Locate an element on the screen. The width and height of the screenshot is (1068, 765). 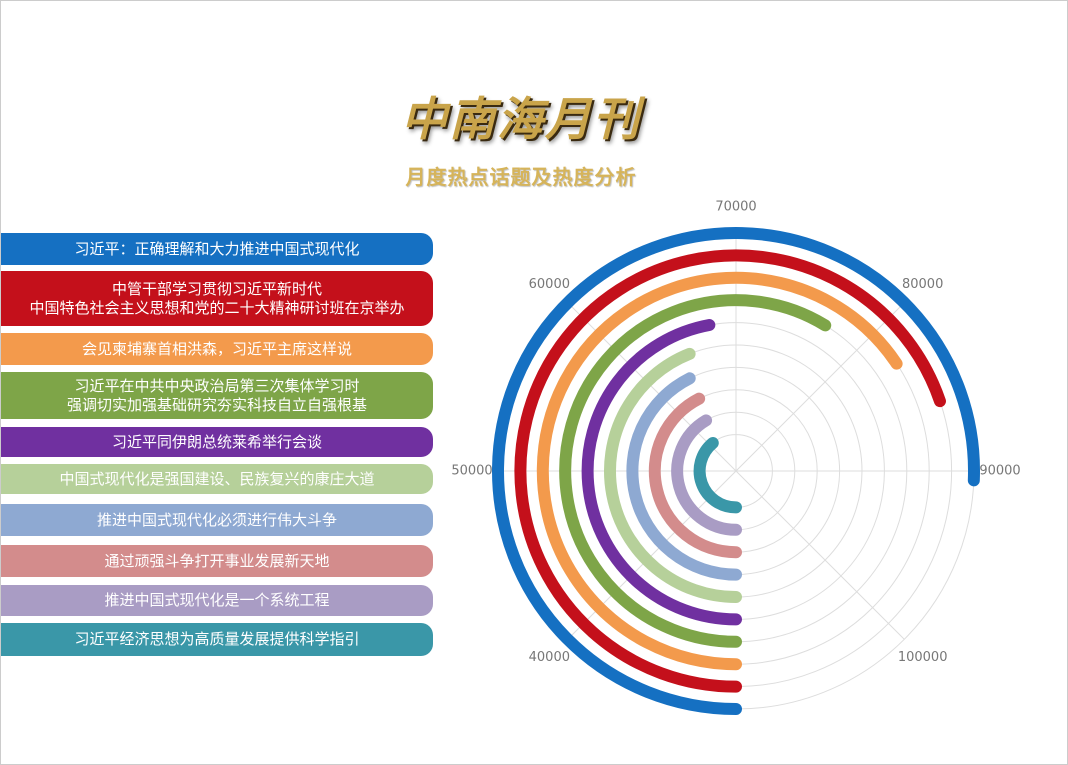
legend-item: 推进中国式现代化必须进行伟大斗争 is located at coordinates (217, 520).